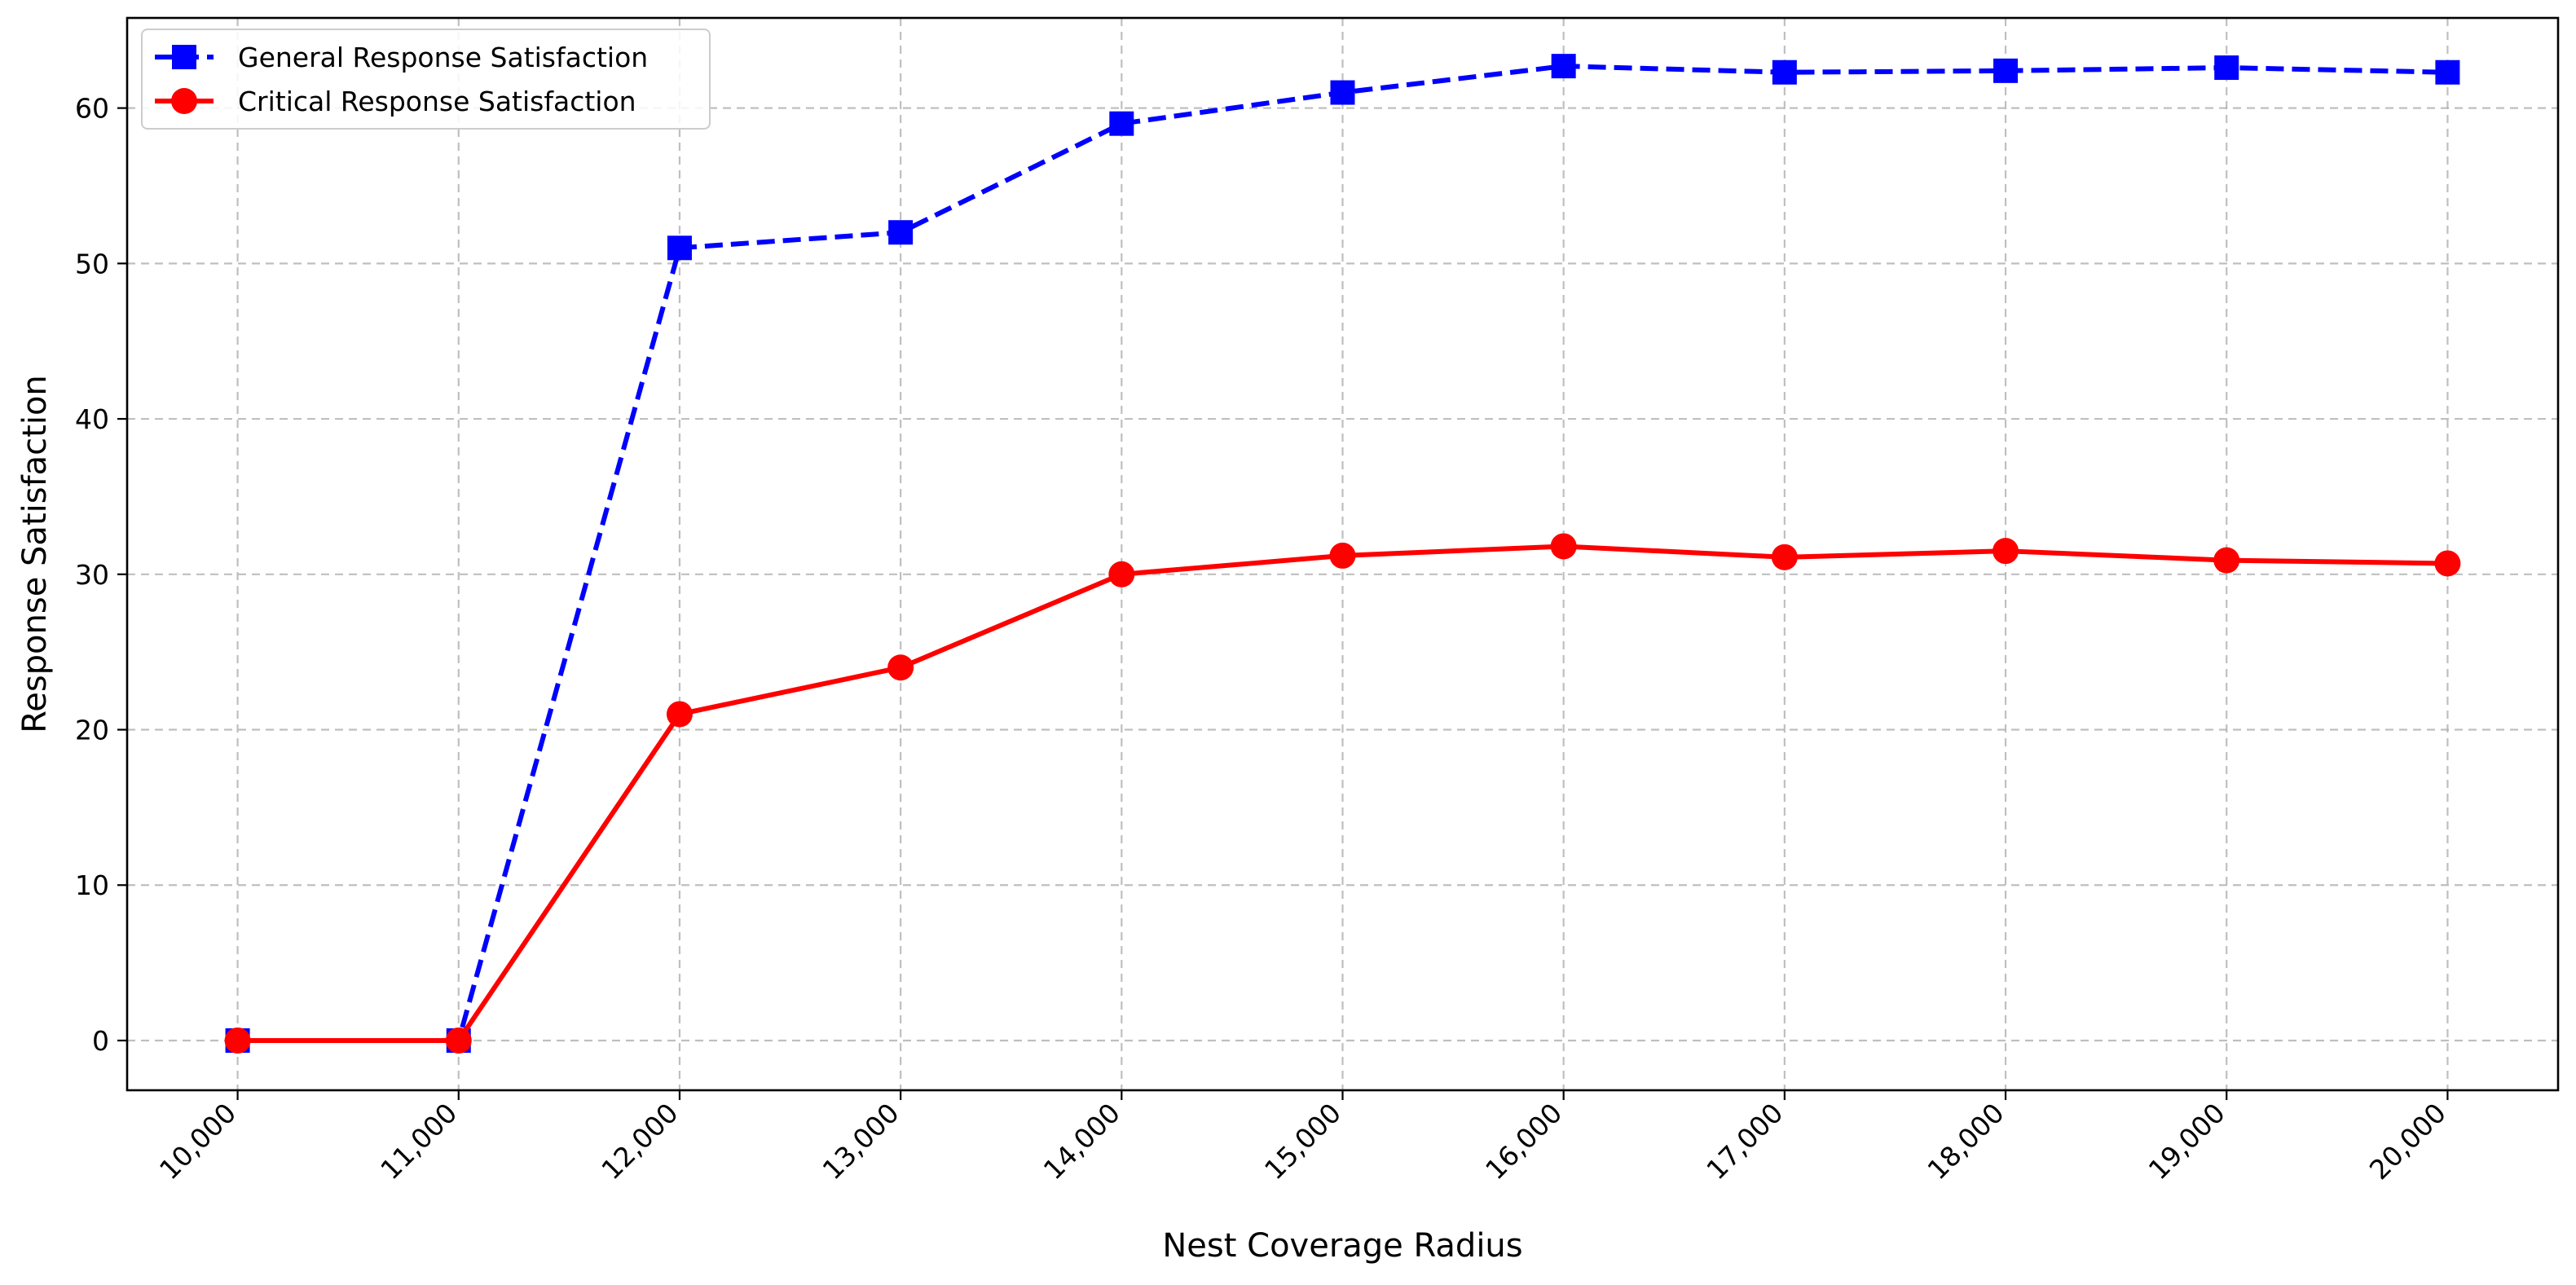 The width and height of the screenshot is (2576, 1285). I want to click on x-tick-label: 10,000, so click(197, 1141).